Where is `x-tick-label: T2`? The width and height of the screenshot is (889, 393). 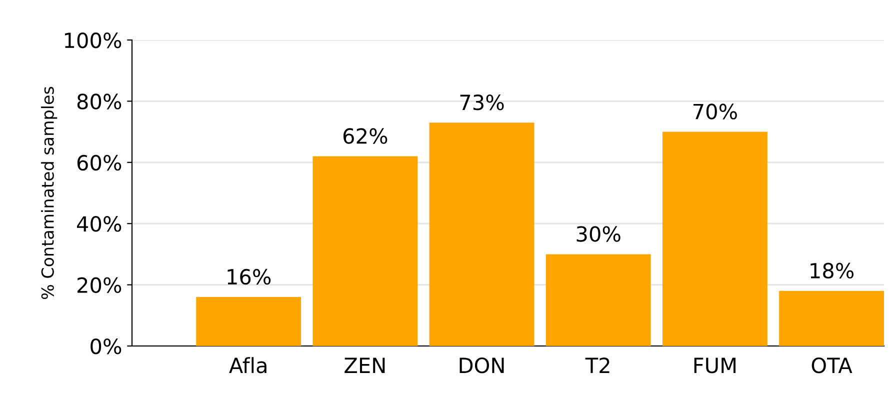 x-tick-label: T2 is located at coordinates (597, 365).